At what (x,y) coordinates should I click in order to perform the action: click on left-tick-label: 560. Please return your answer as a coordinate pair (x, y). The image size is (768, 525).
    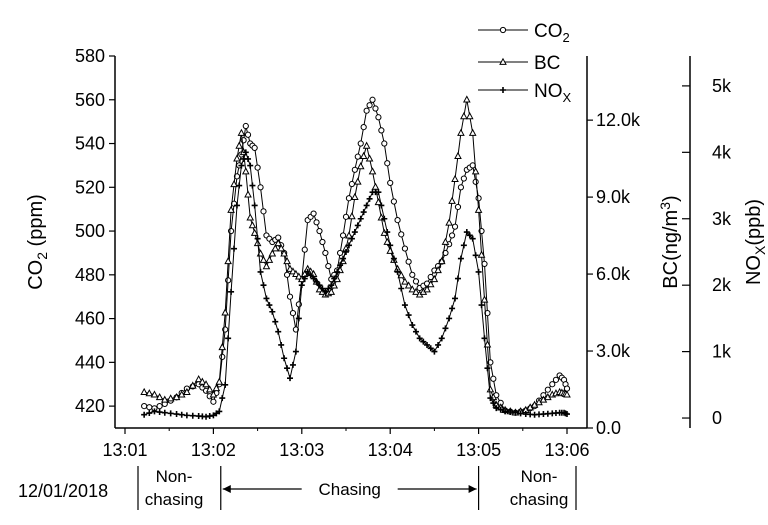
    Looking at the image, I should click on (90, 100).